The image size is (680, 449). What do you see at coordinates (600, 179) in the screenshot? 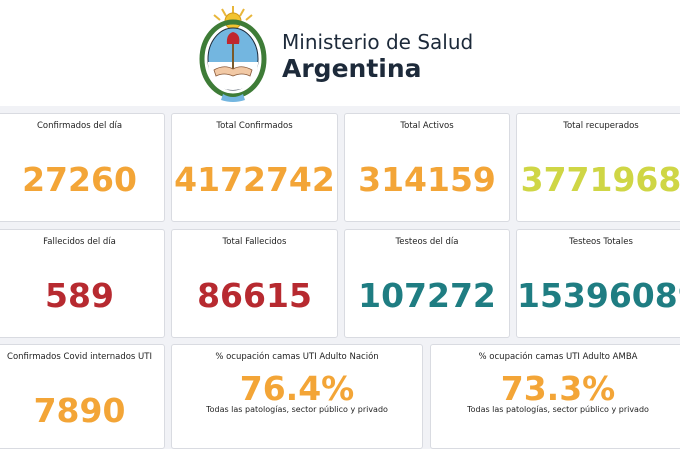
I see `card-value: 3771968` at bounding box center [600, 179].